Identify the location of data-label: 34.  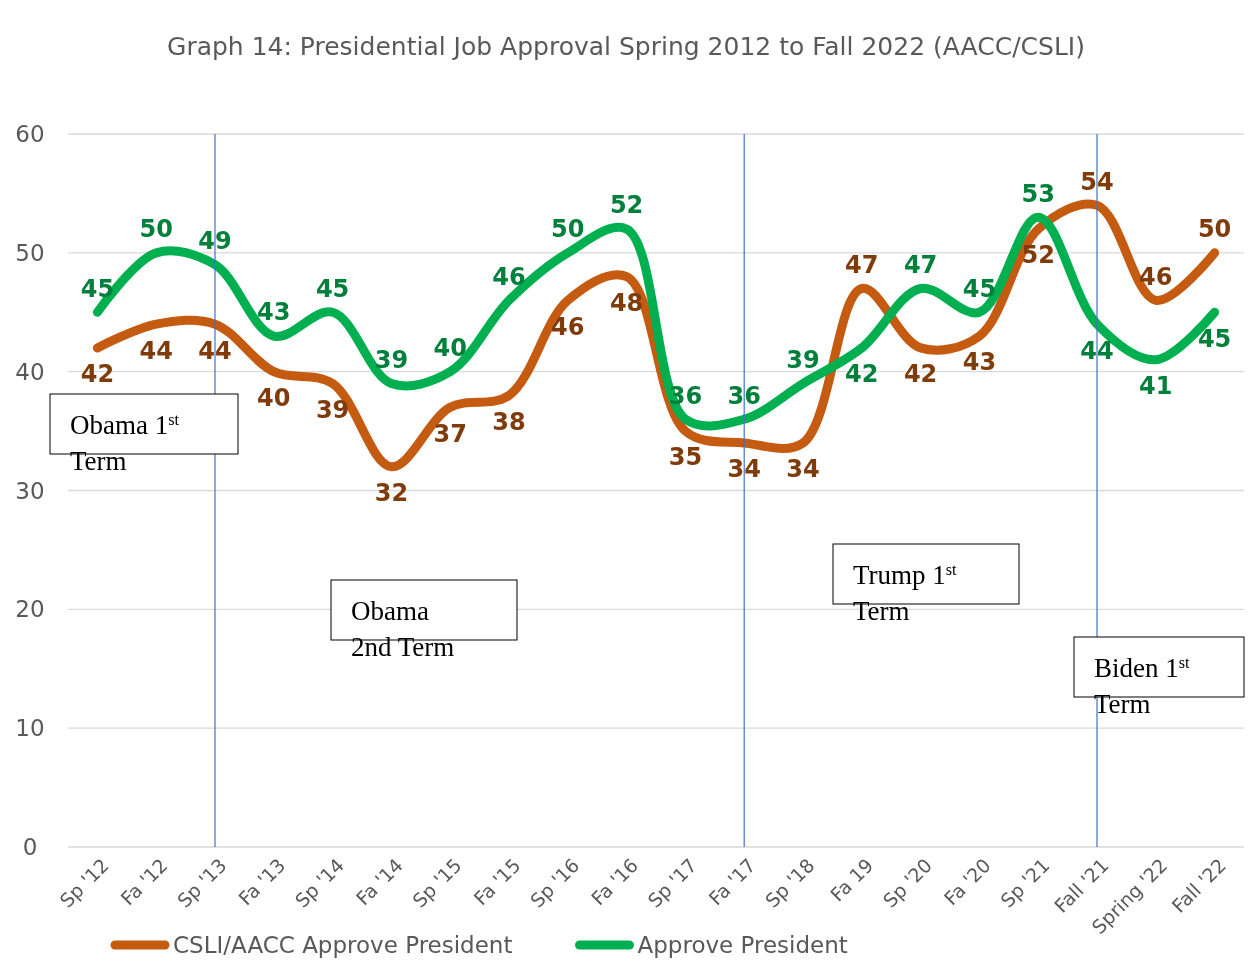
(803, 469).